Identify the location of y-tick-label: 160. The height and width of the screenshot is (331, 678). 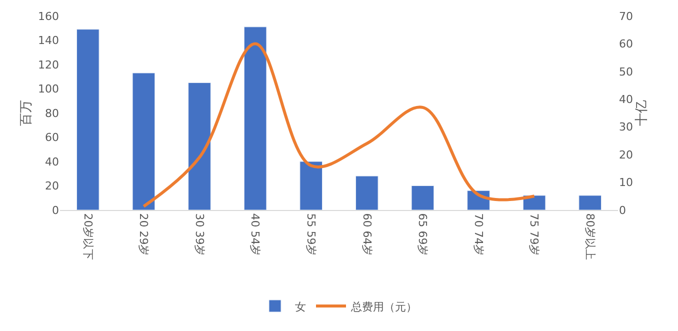
(48, 16).